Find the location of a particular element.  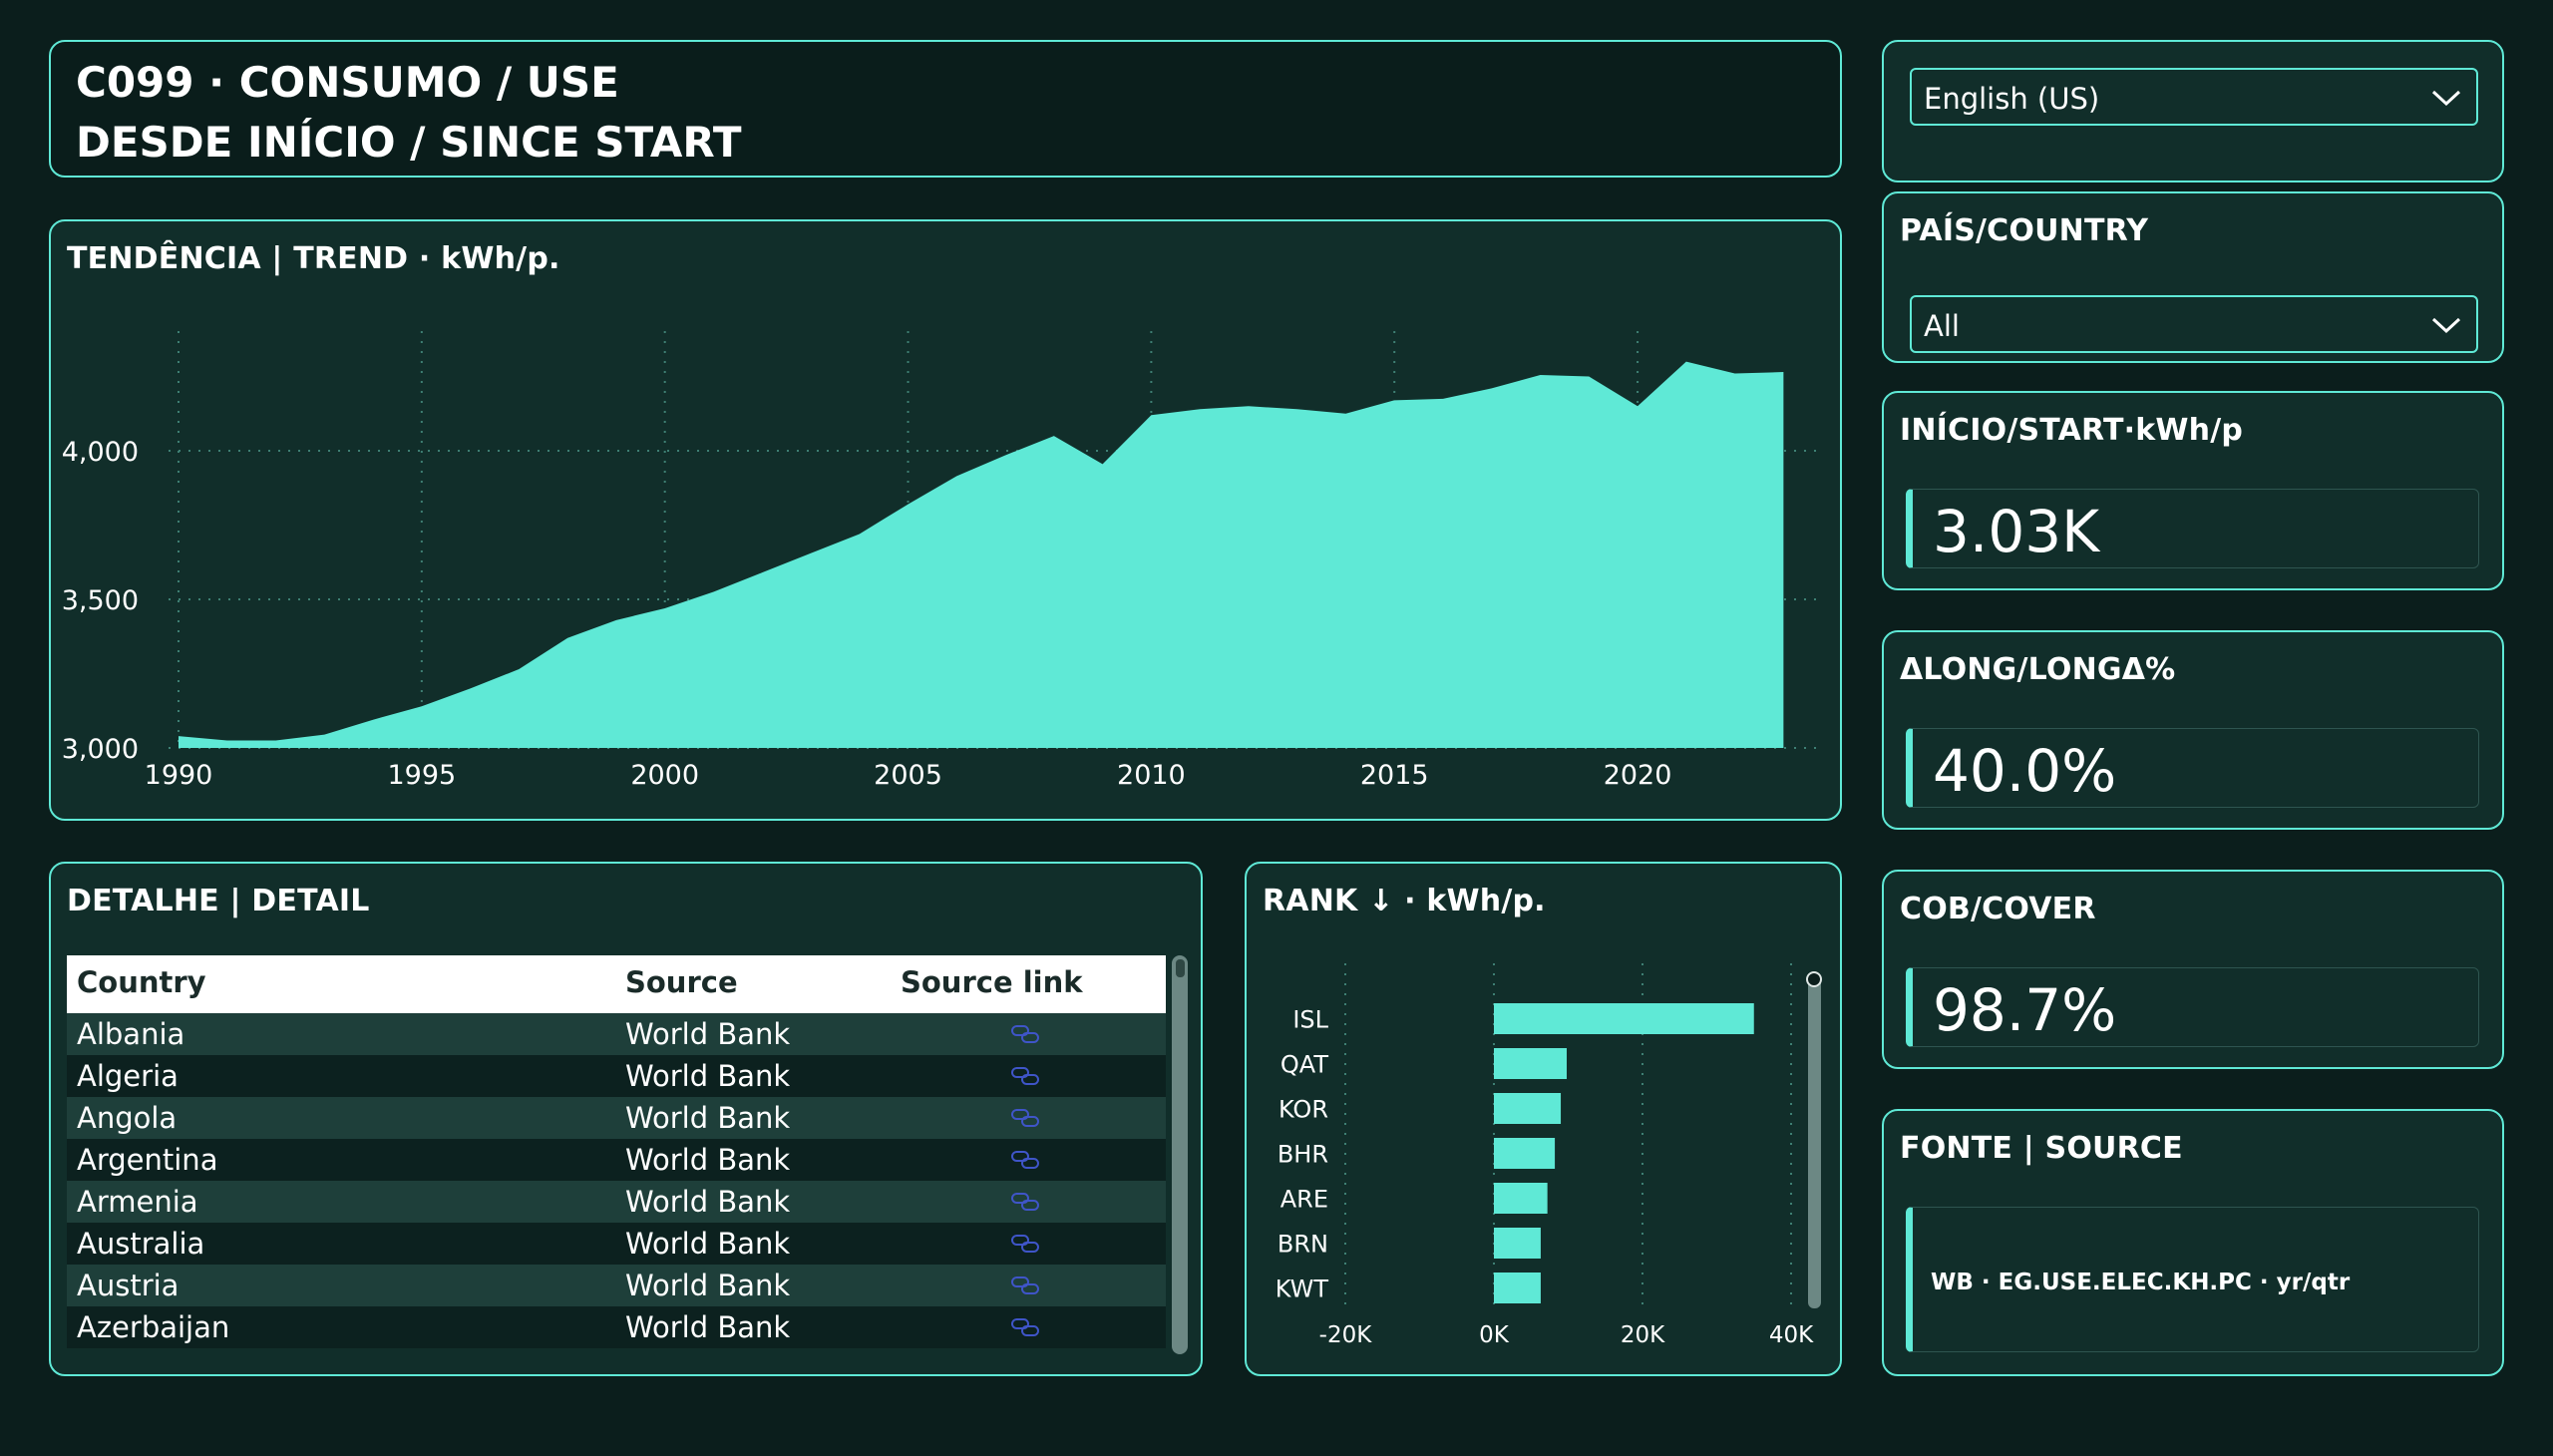

language-value: English (US) is located at coordinates (2012, 99).